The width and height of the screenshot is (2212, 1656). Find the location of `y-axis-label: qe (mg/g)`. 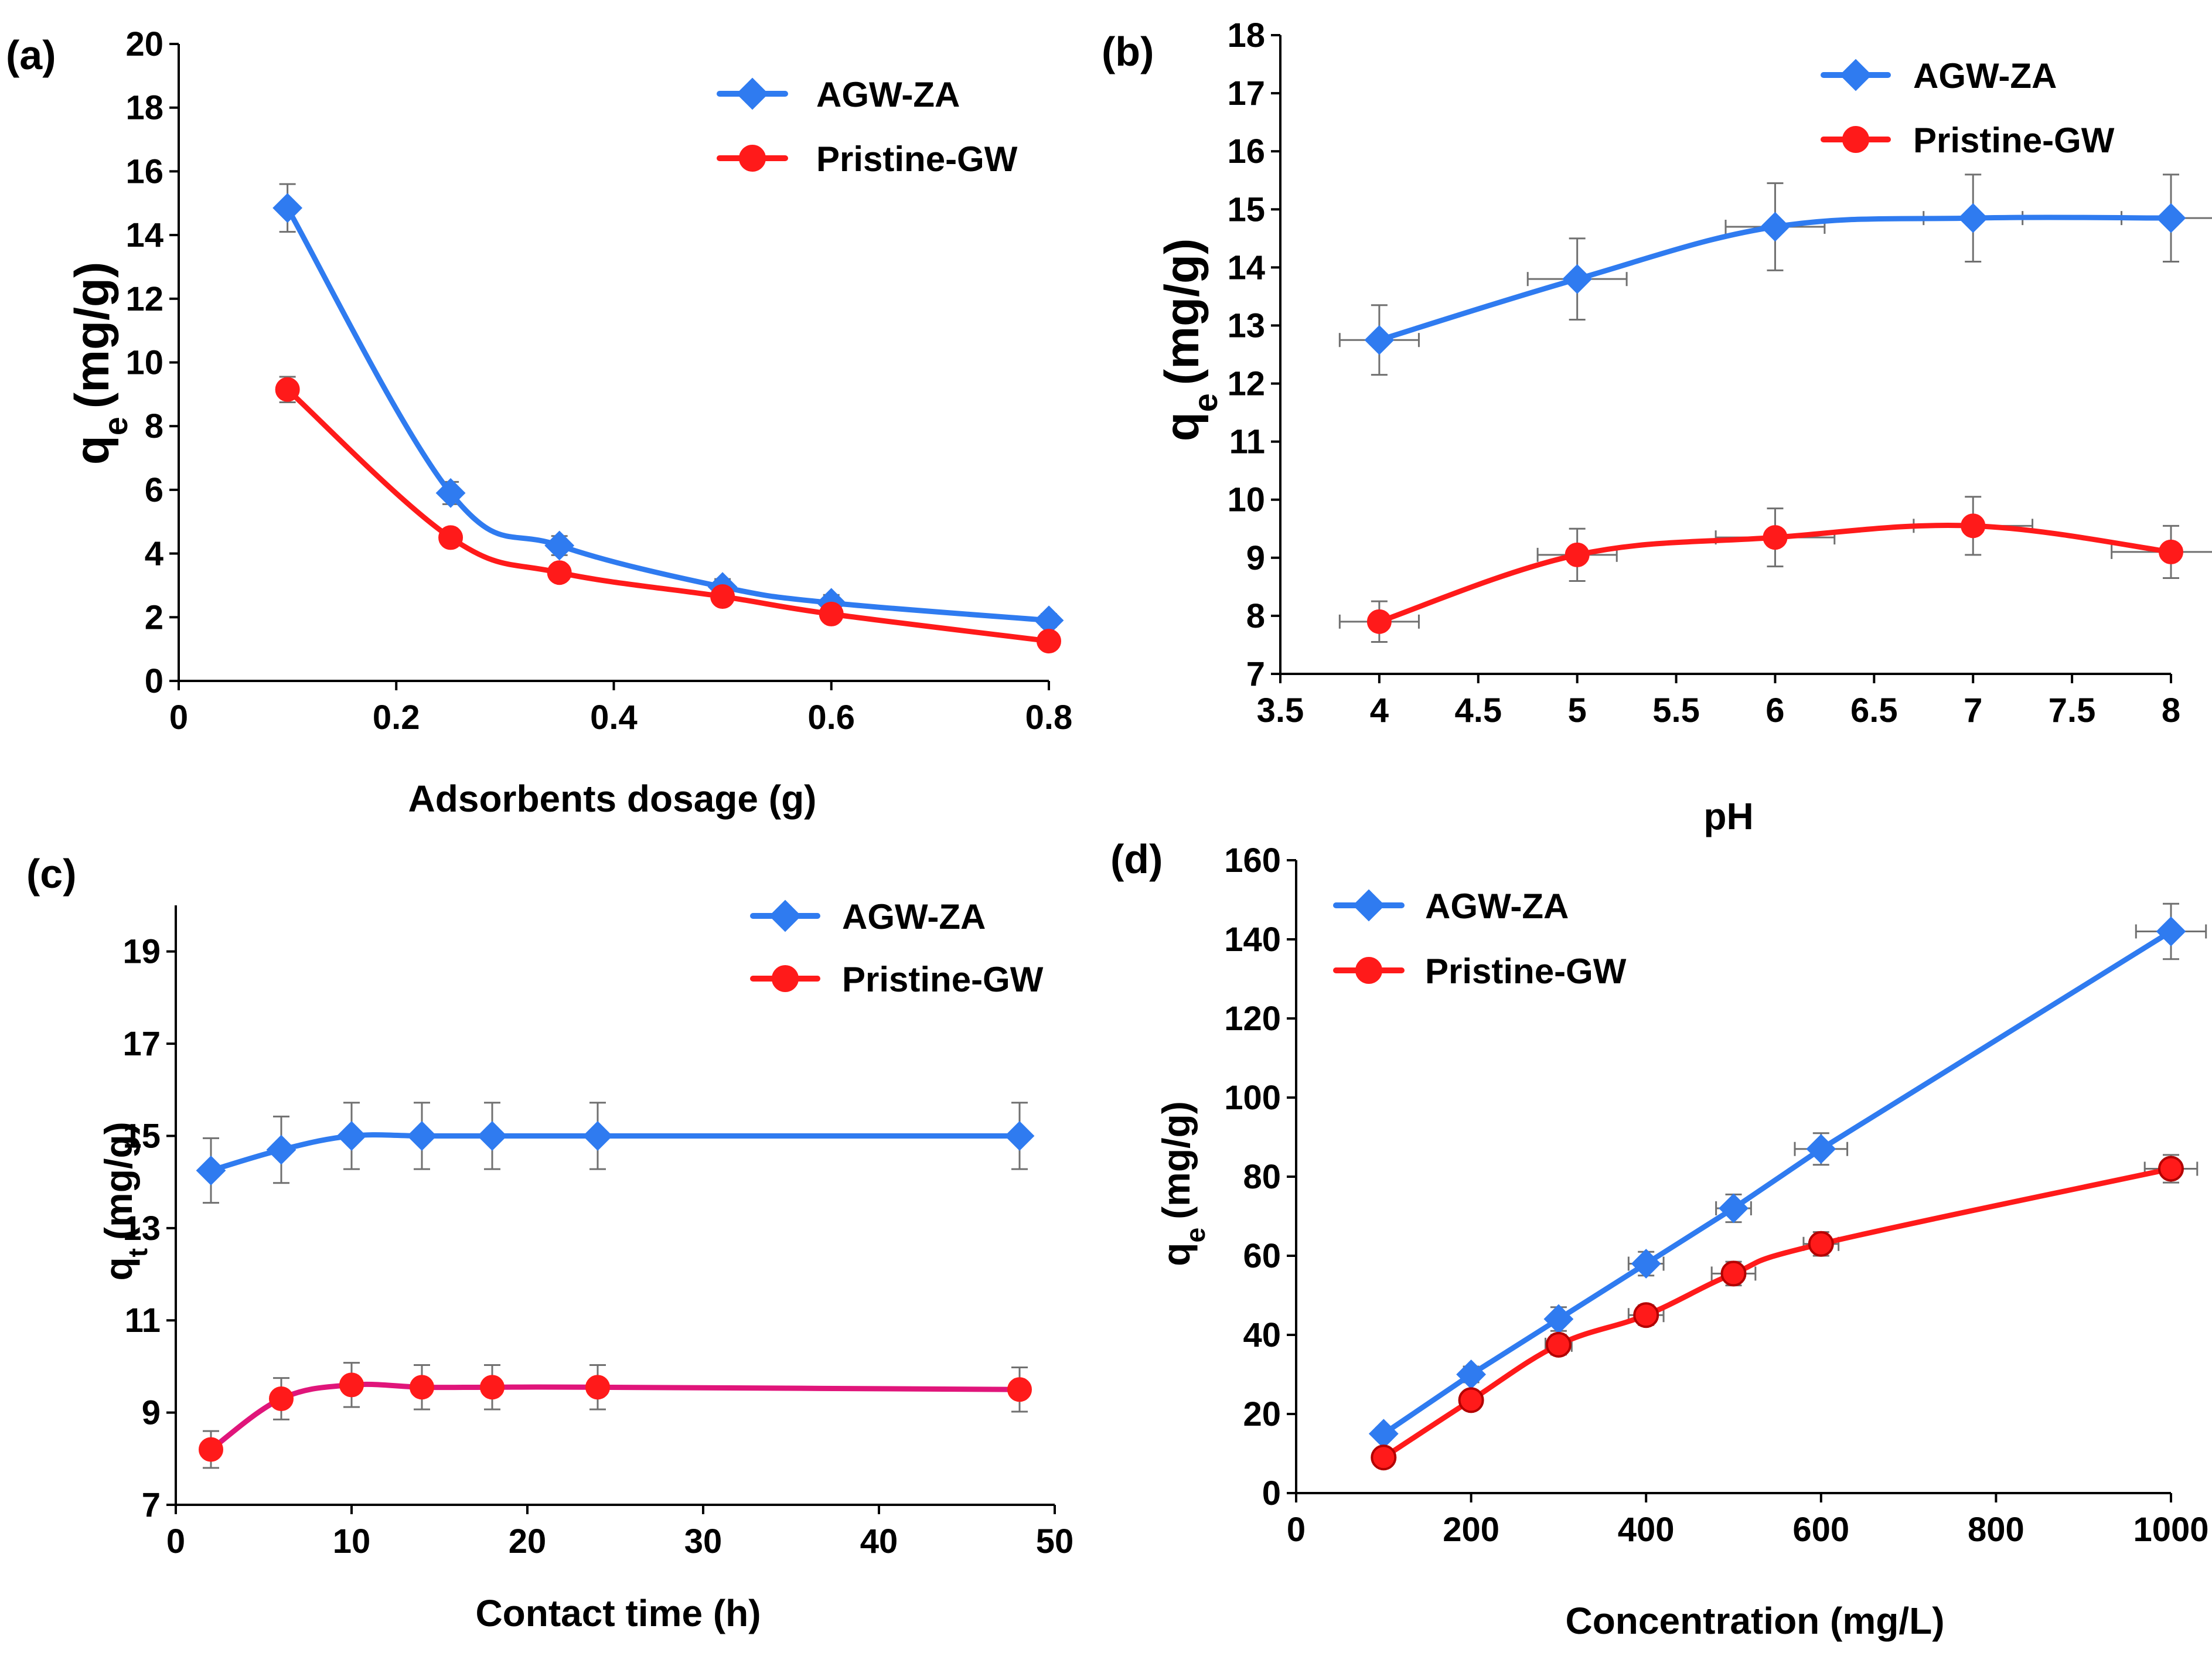

y-axis-label: qe (mg/g) is located at coordinates (1190, 340).